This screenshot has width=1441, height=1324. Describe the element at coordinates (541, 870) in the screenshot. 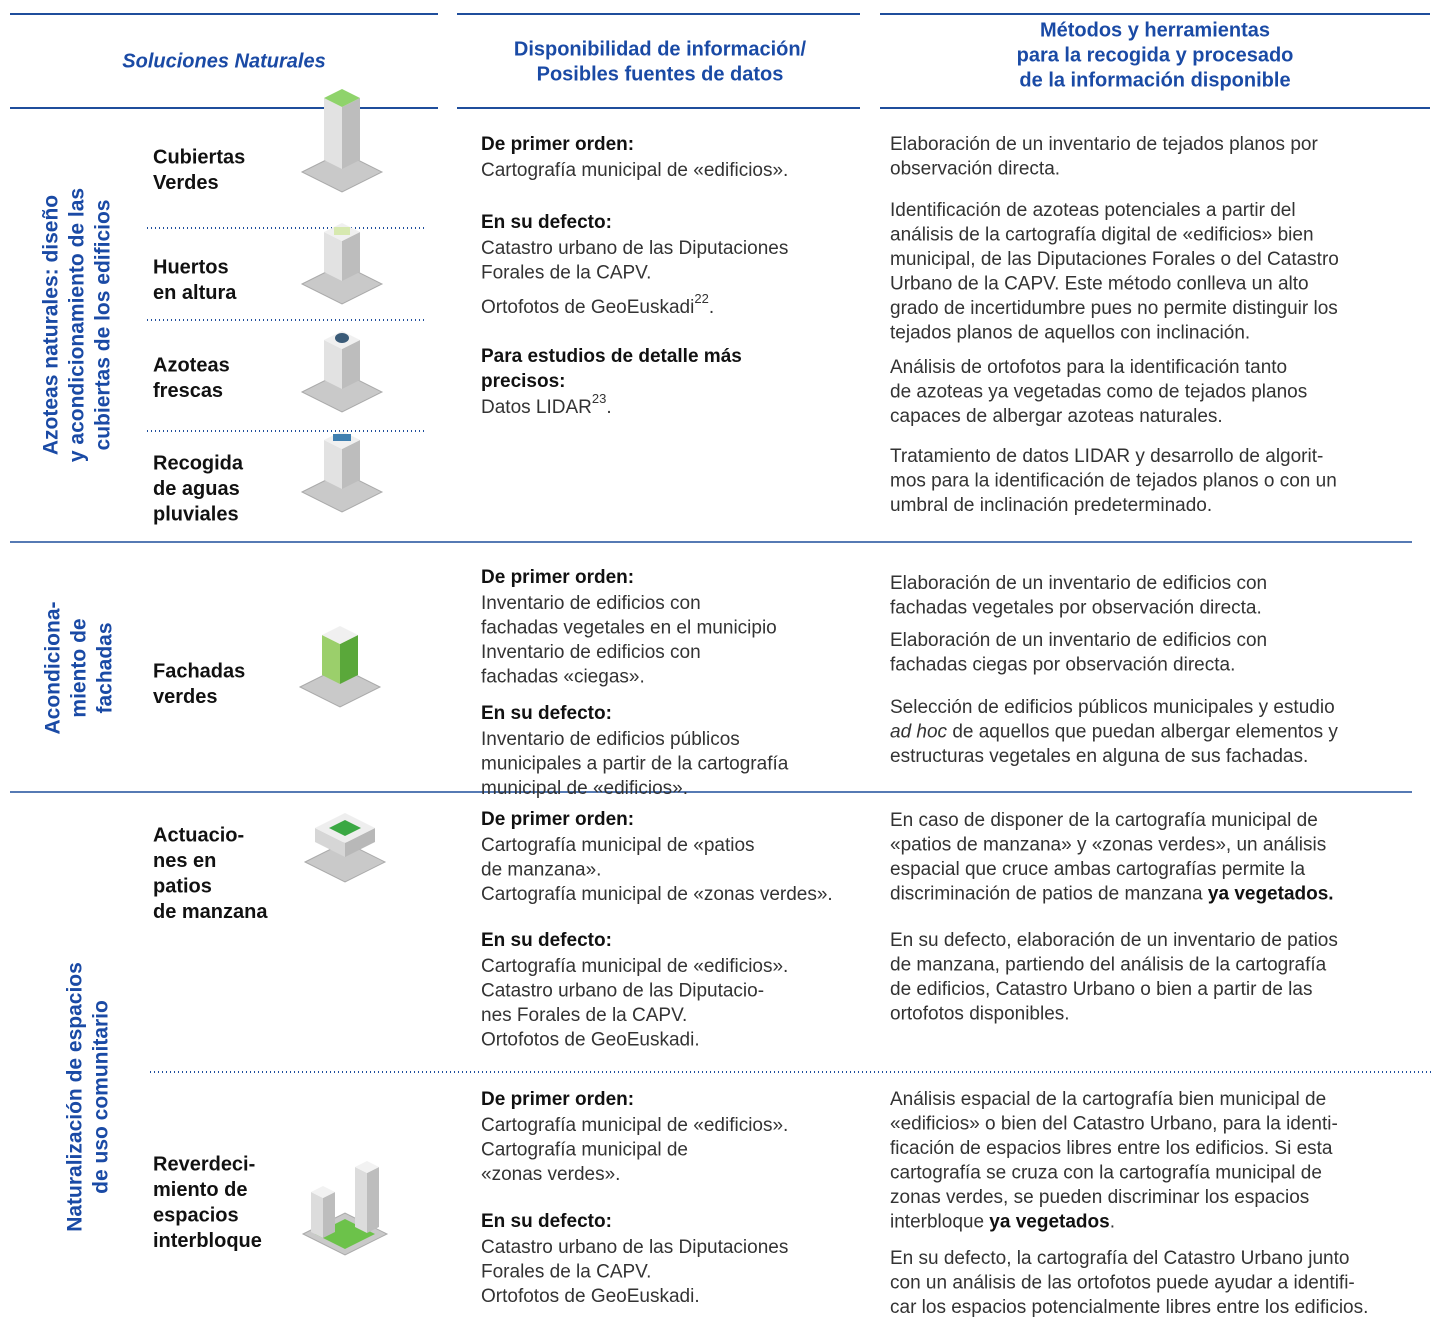

I see `source-line: de manzana».` at that location.